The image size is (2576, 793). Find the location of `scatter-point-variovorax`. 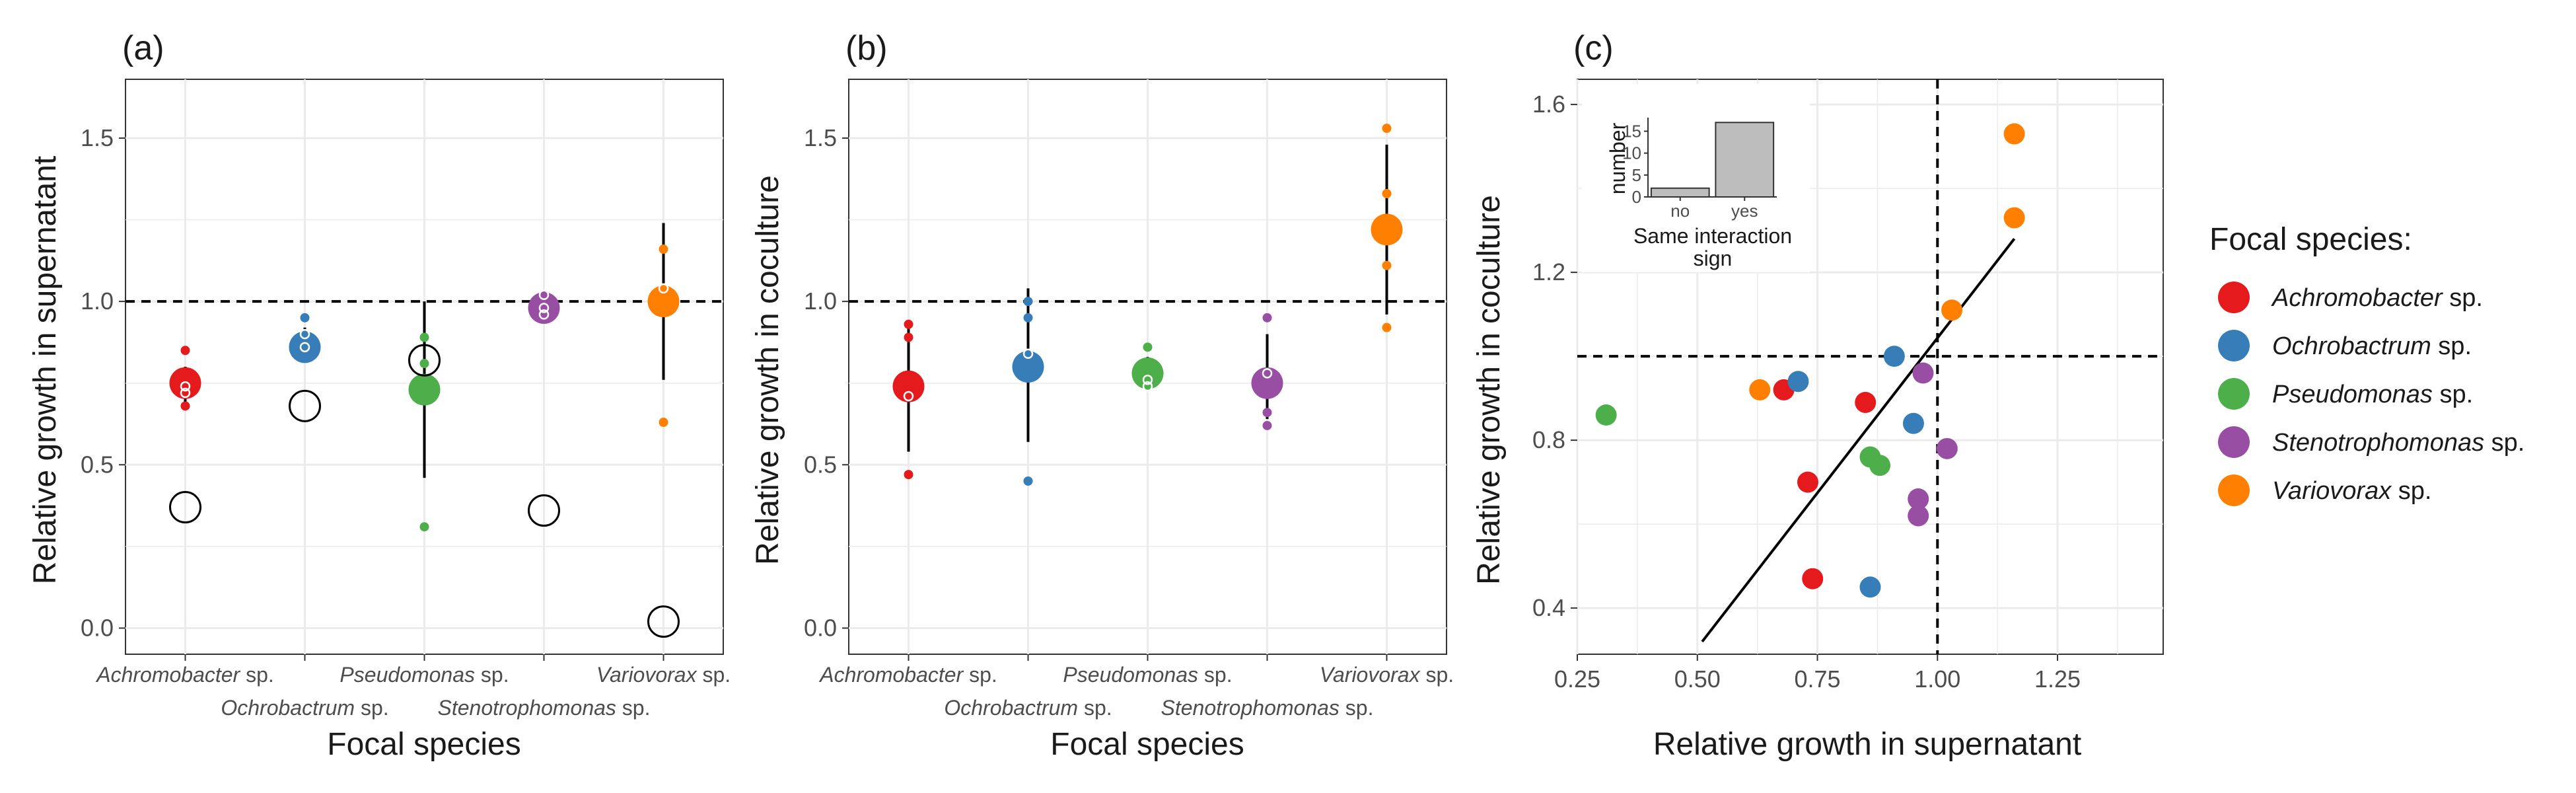

scatter-point-variovorax is located at coordinates (2014, 134).